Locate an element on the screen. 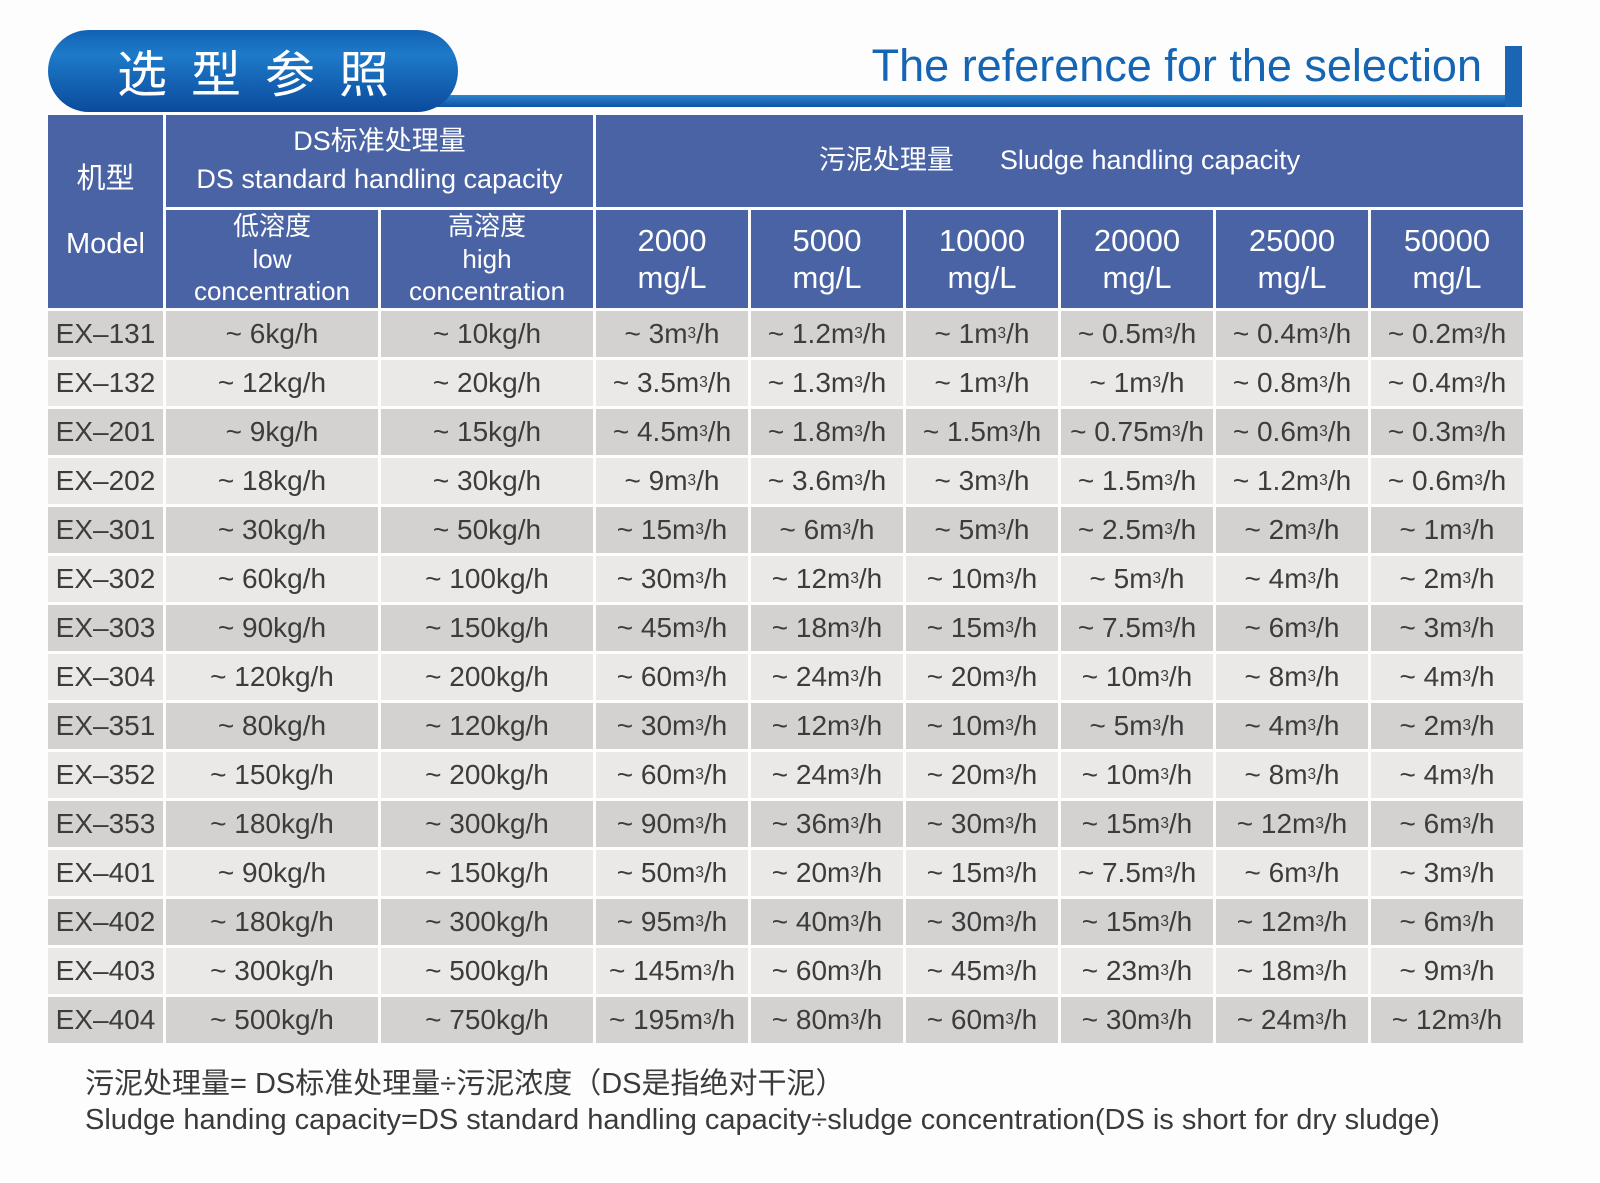 The width and height of the screenshot is (1600, 1183). capacity-cell: ~ 90kg/h is located at coordinates (272, 873).